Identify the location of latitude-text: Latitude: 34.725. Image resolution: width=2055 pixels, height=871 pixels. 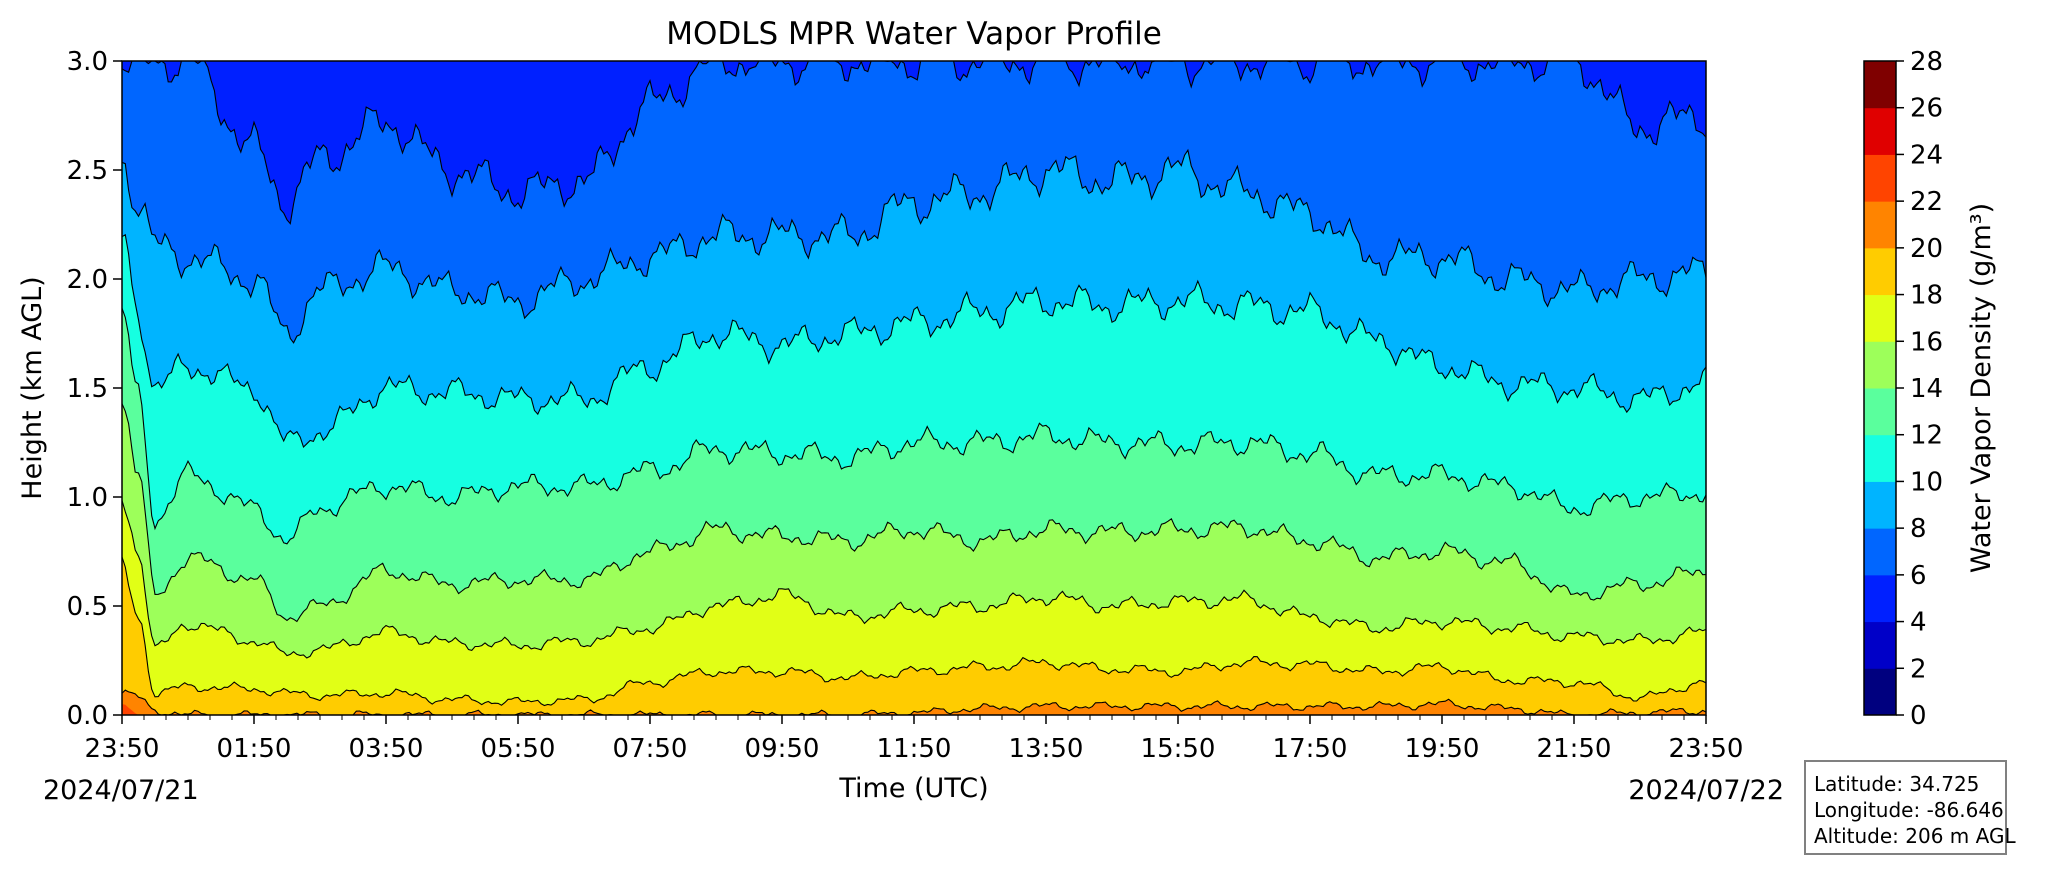
(1897, 784).